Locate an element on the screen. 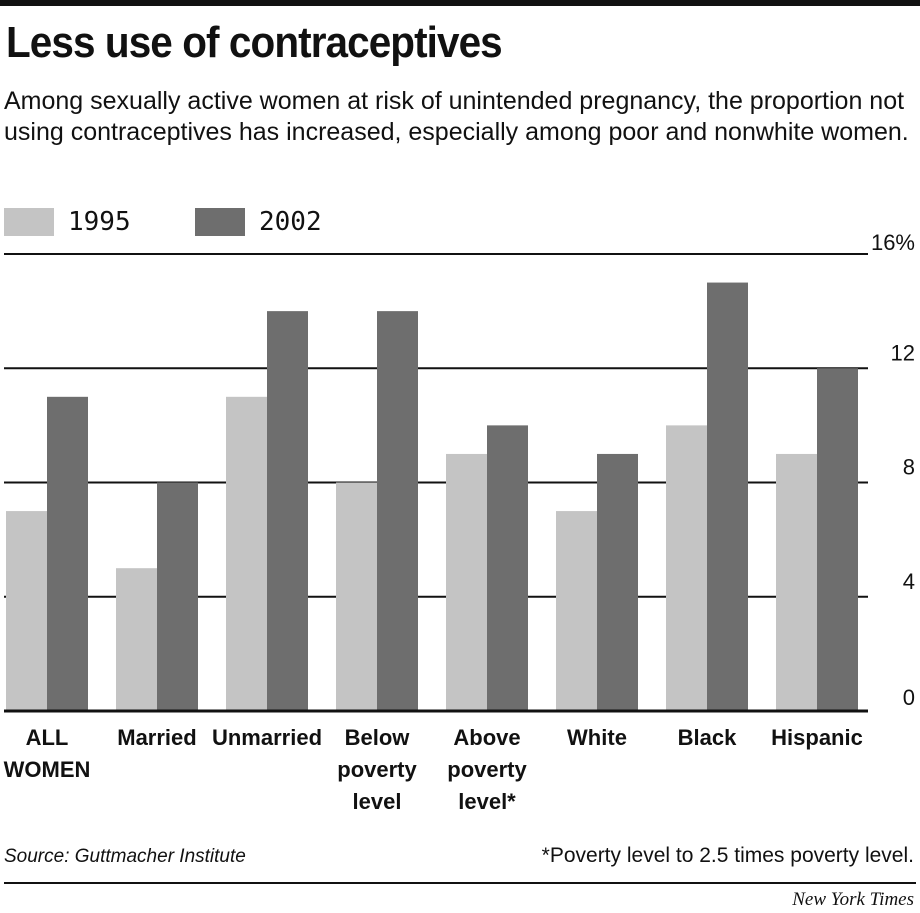 Image resolution: width=920 pixels, height=913 pixels. y-tick-label: 16% is located at coordinates (893, 242).